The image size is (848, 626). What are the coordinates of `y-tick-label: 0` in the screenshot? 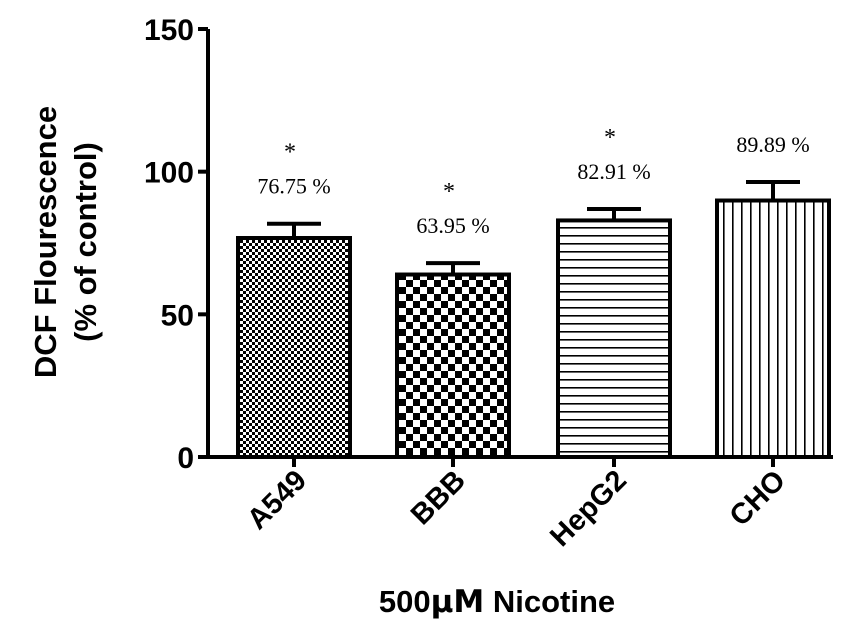 It's located at (185, 458).